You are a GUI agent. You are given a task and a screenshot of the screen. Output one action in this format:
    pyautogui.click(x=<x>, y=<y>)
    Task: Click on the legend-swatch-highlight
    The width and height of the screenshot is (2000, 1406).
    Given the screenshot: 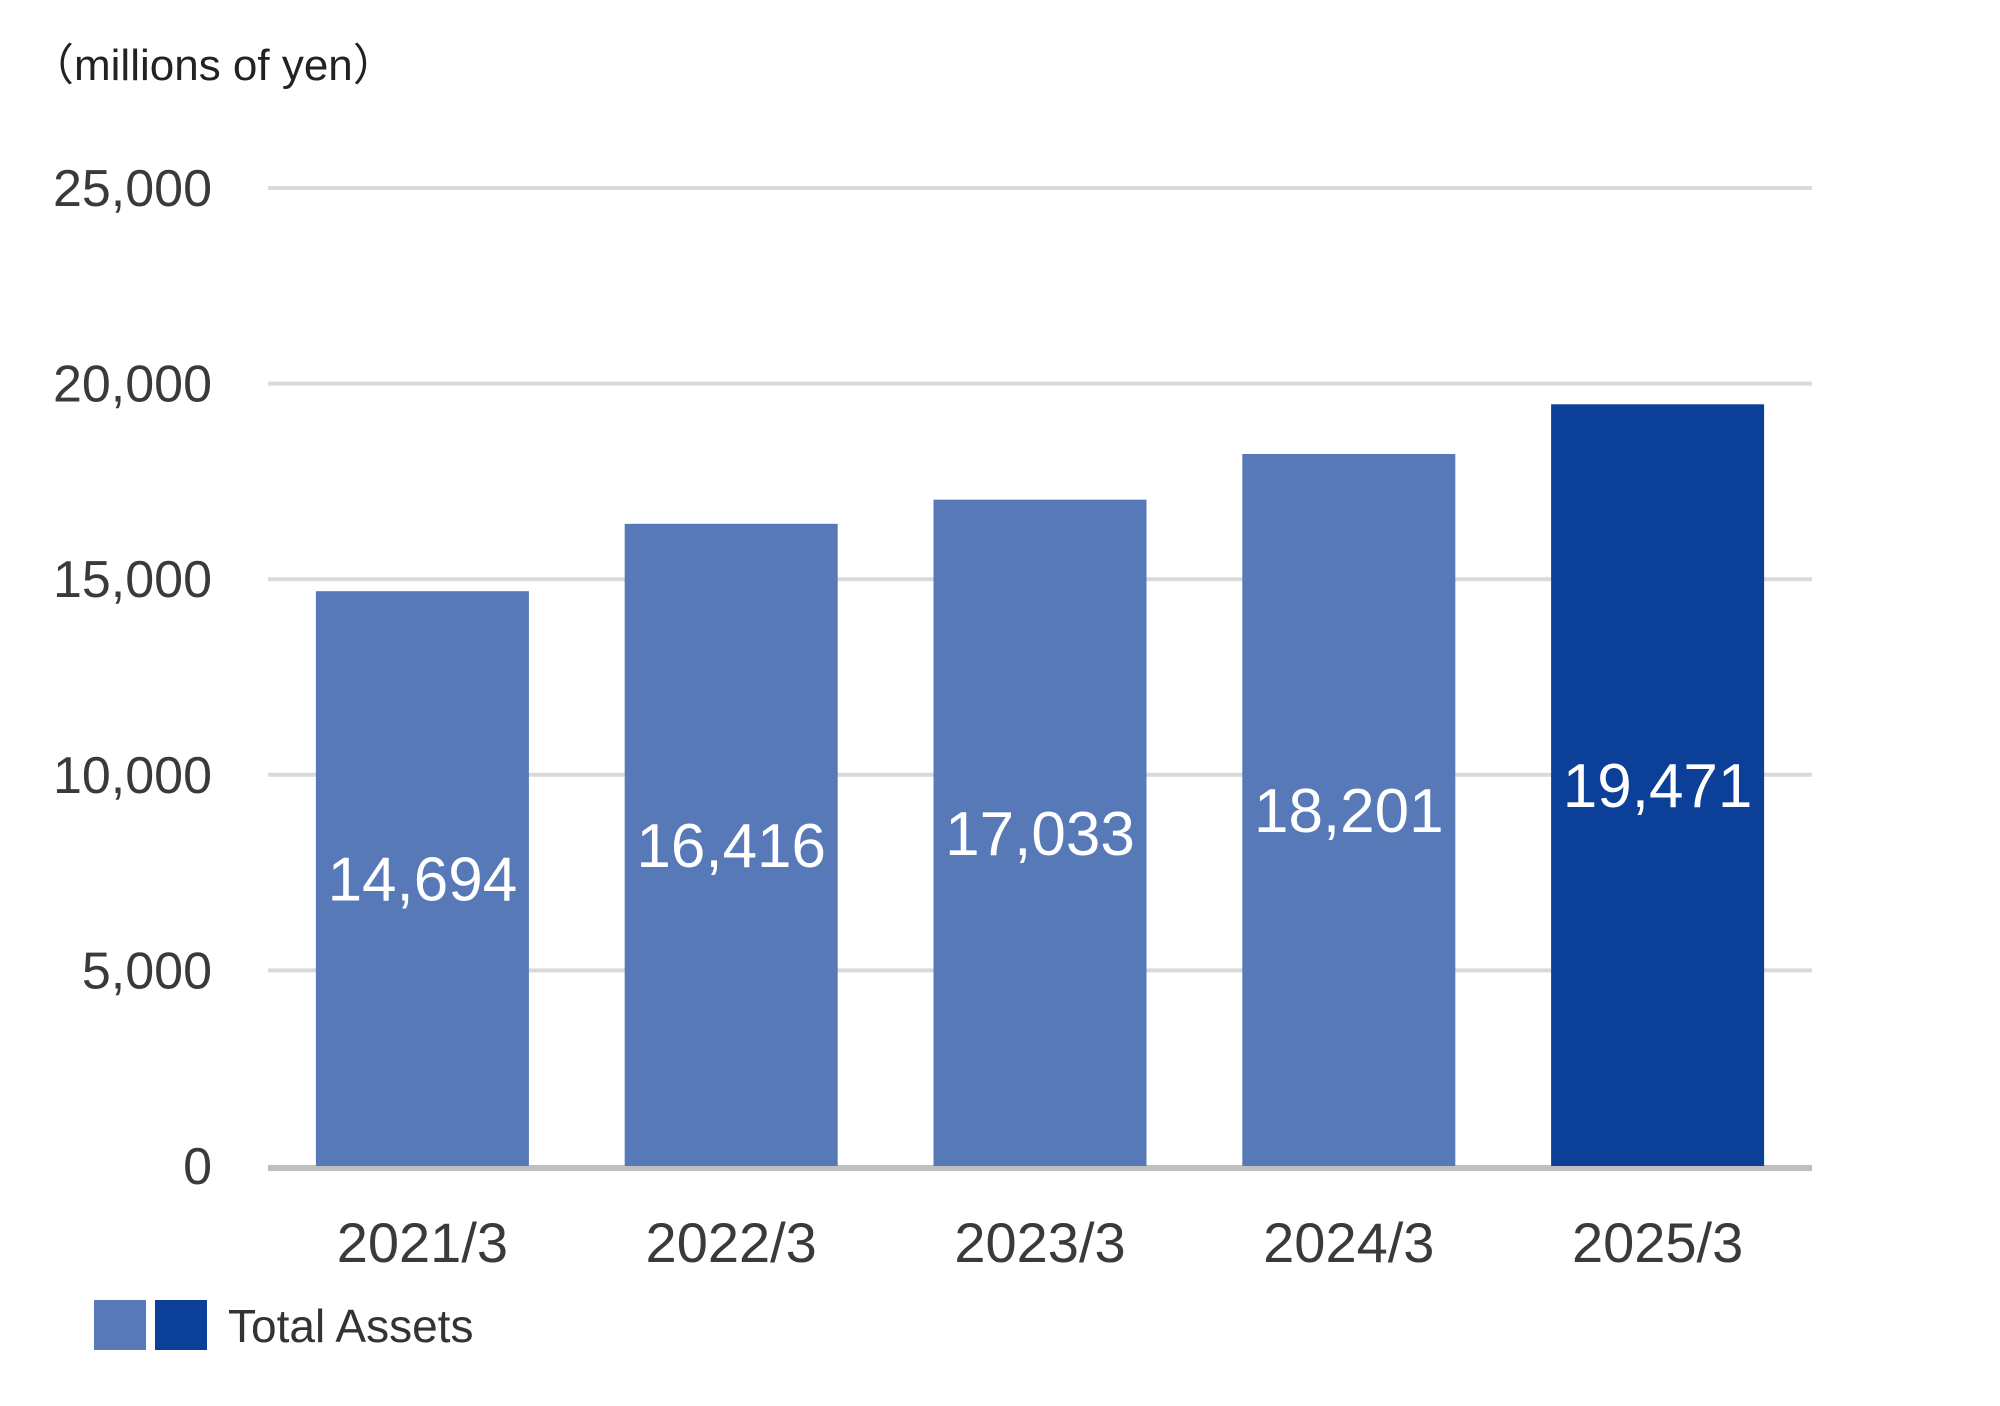 What is the action you would take?
    pyautogui.click(x=181, y=1325)
    